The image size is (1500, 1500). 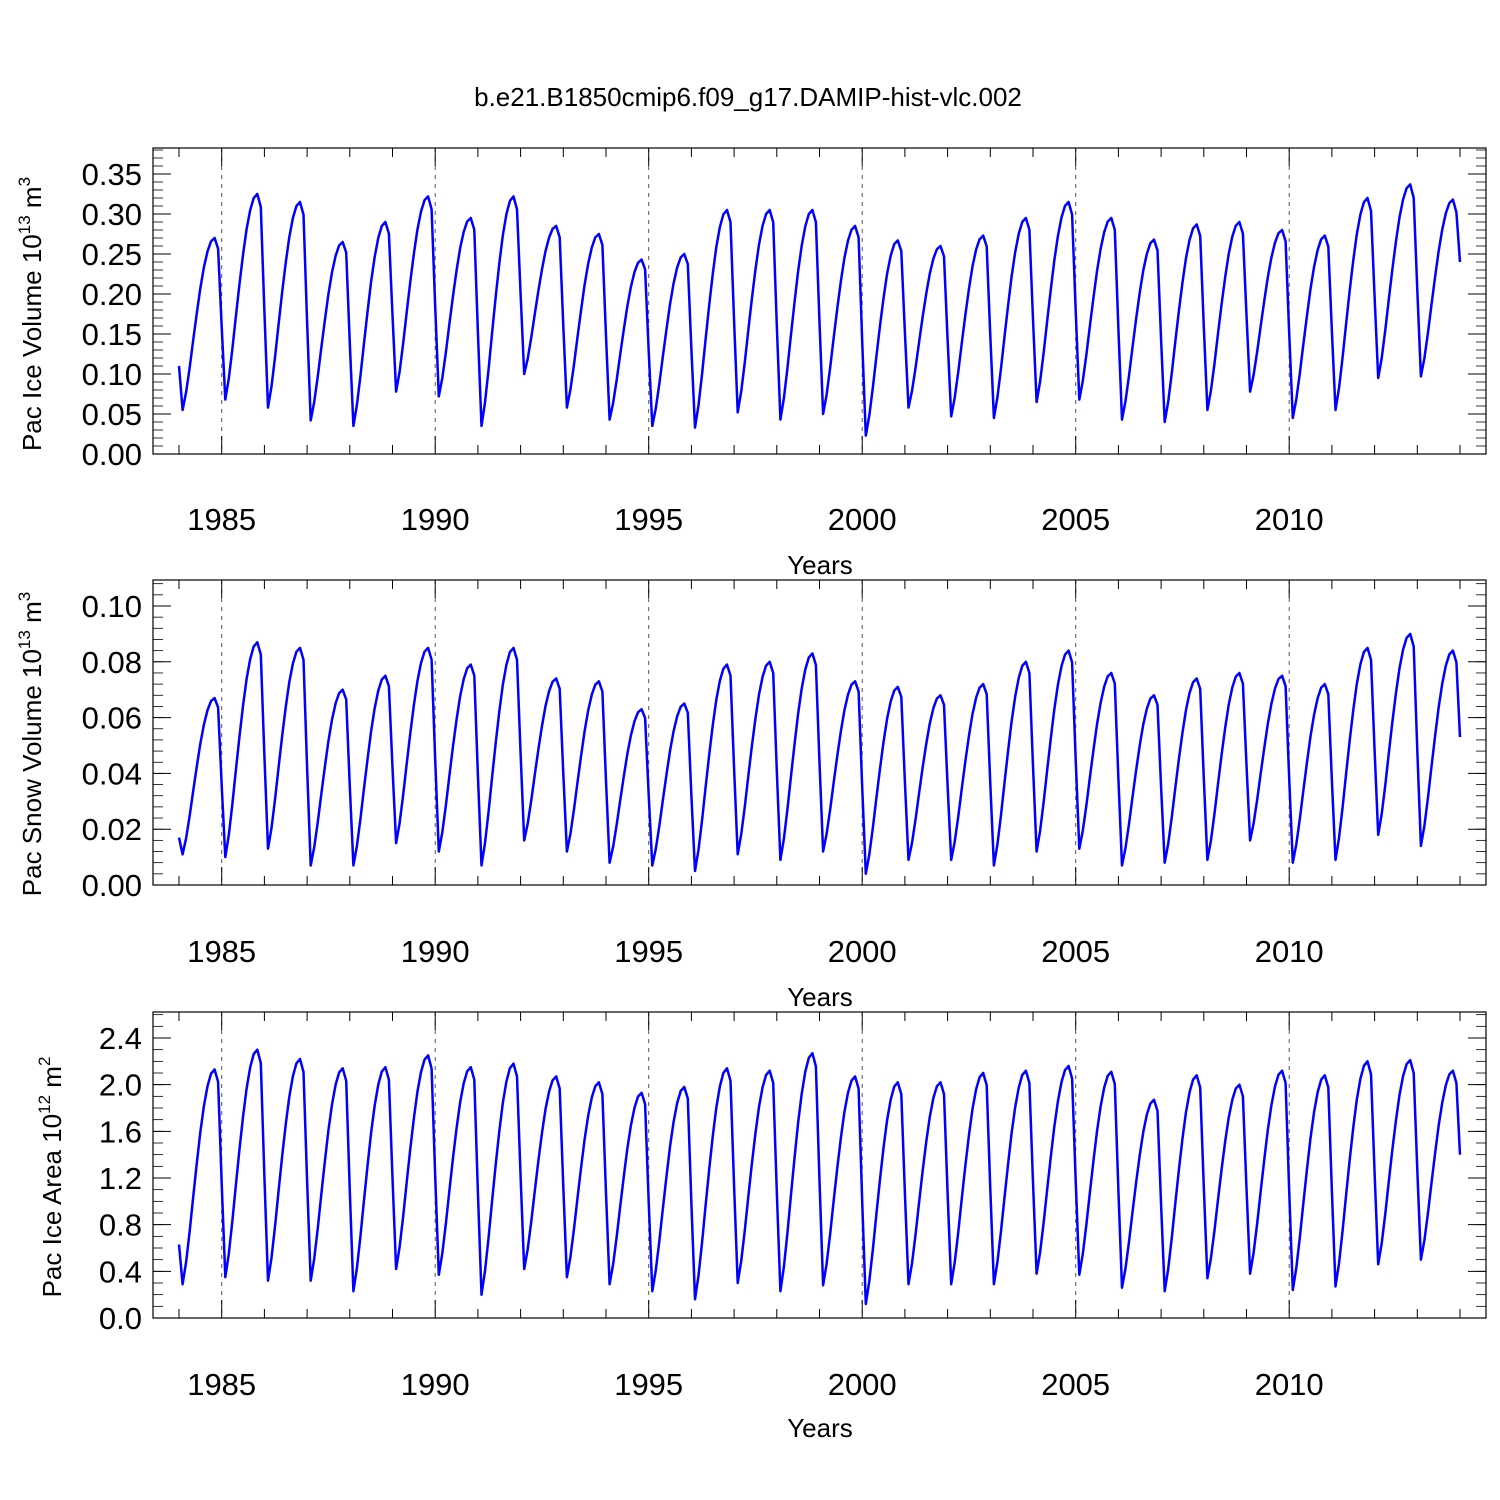 I want to click on y-tick-label: 2.4, so click(x=120, y=1038).